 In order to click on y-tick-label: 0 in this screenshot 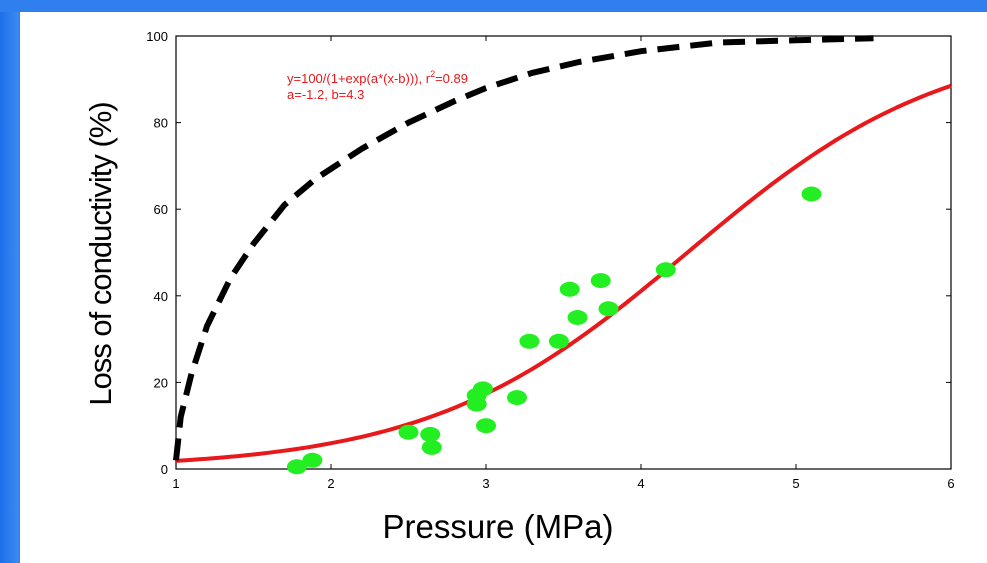, I will do `click(164, 469)`.